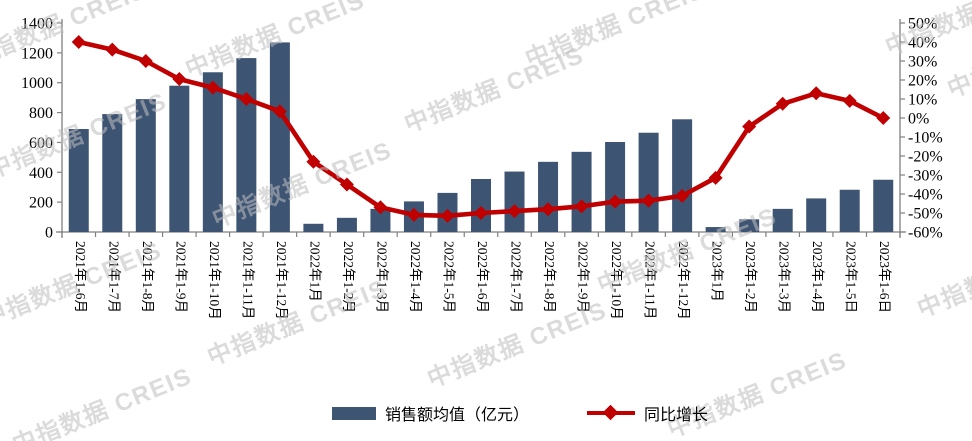 This screenshot has height=441, width=972. What do you see at coordinates (610, 412) in the screenshot?
I see `diamond-marker-icon` at bounding box center [610, 412].